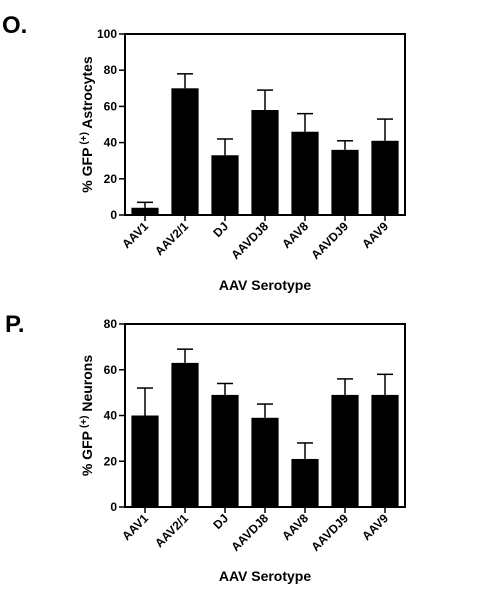 The height and width of the screenshot is (612, 504). I want to click on panel-label: O., so click(14, 25).